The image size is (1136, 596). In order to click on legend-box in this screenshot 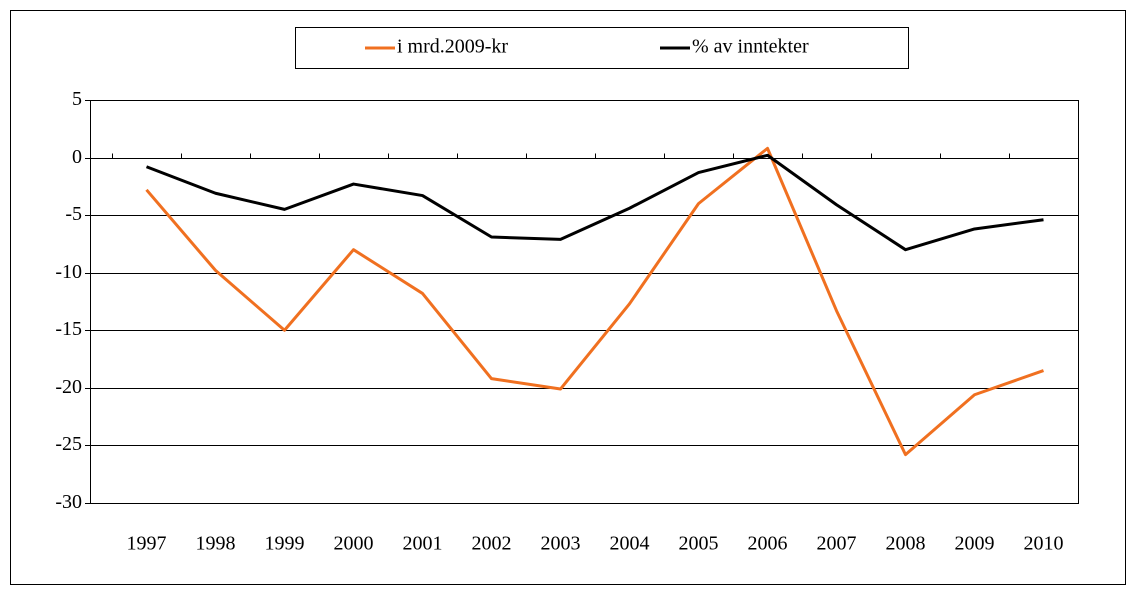, I will do `click(602, 48)`.